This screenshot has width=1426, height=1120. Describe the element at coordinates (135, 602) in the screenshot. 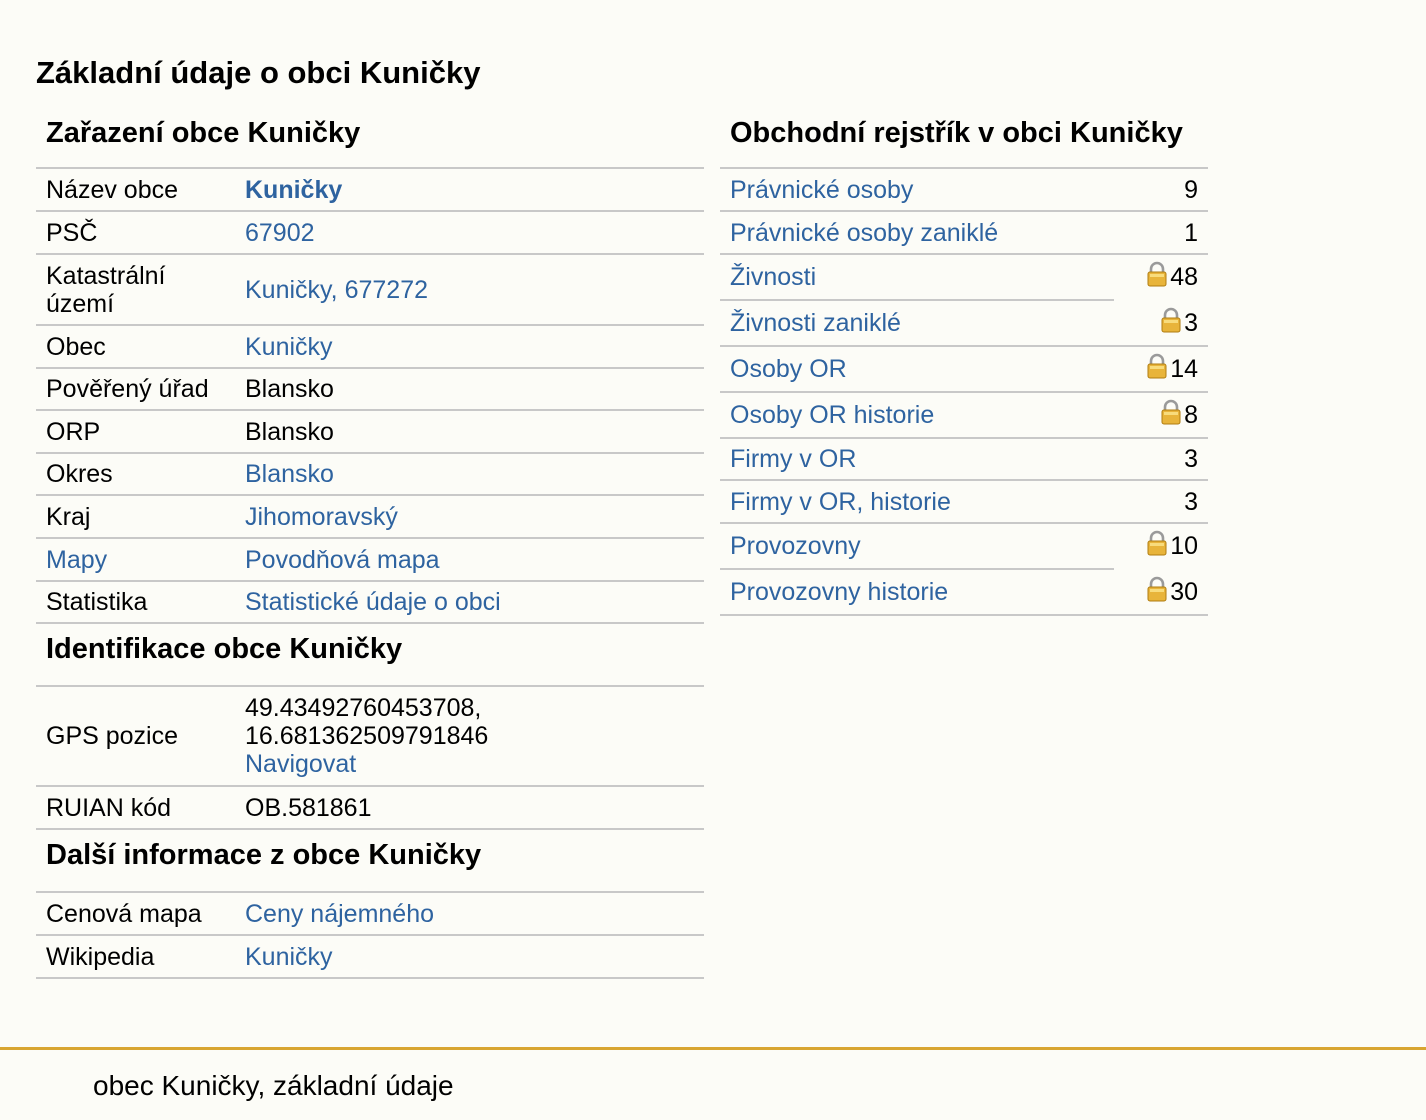

I see `row-label-statistika: Statistika` at that location.